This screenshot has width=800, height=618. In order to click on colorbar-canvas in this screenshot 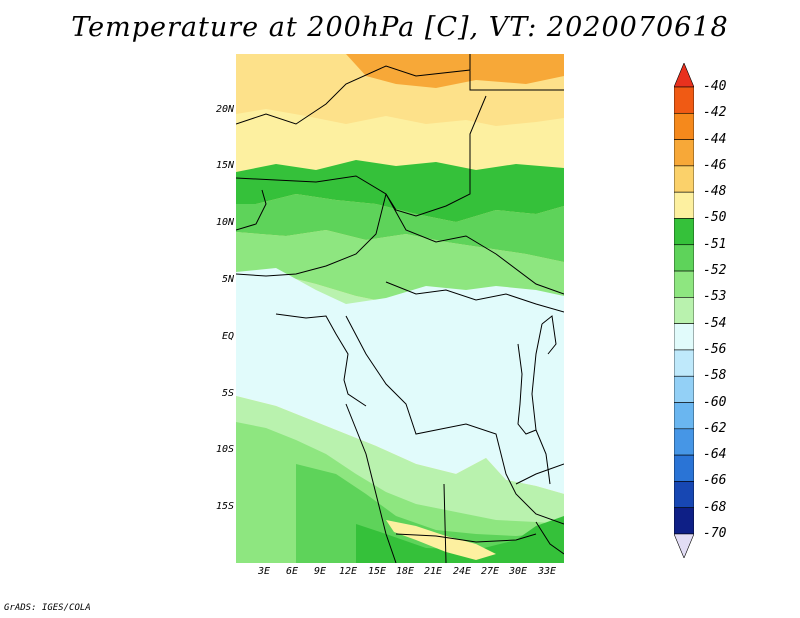, I will do `click(684, 310)`.